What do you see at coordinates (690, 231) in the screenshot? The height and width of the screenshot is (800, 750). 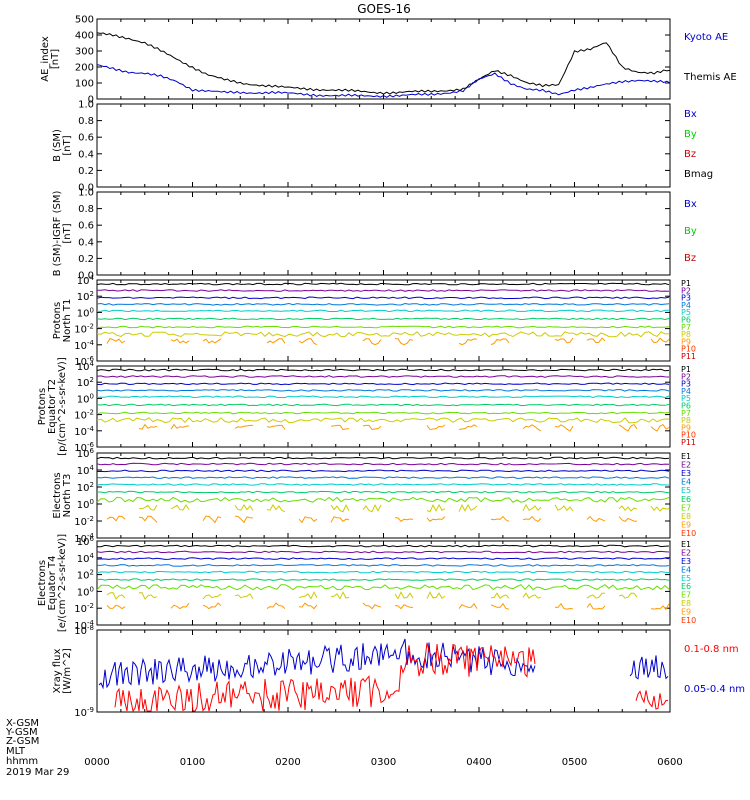 I see `legend-b-igrf-1: By` at bounding box center [690, 231].